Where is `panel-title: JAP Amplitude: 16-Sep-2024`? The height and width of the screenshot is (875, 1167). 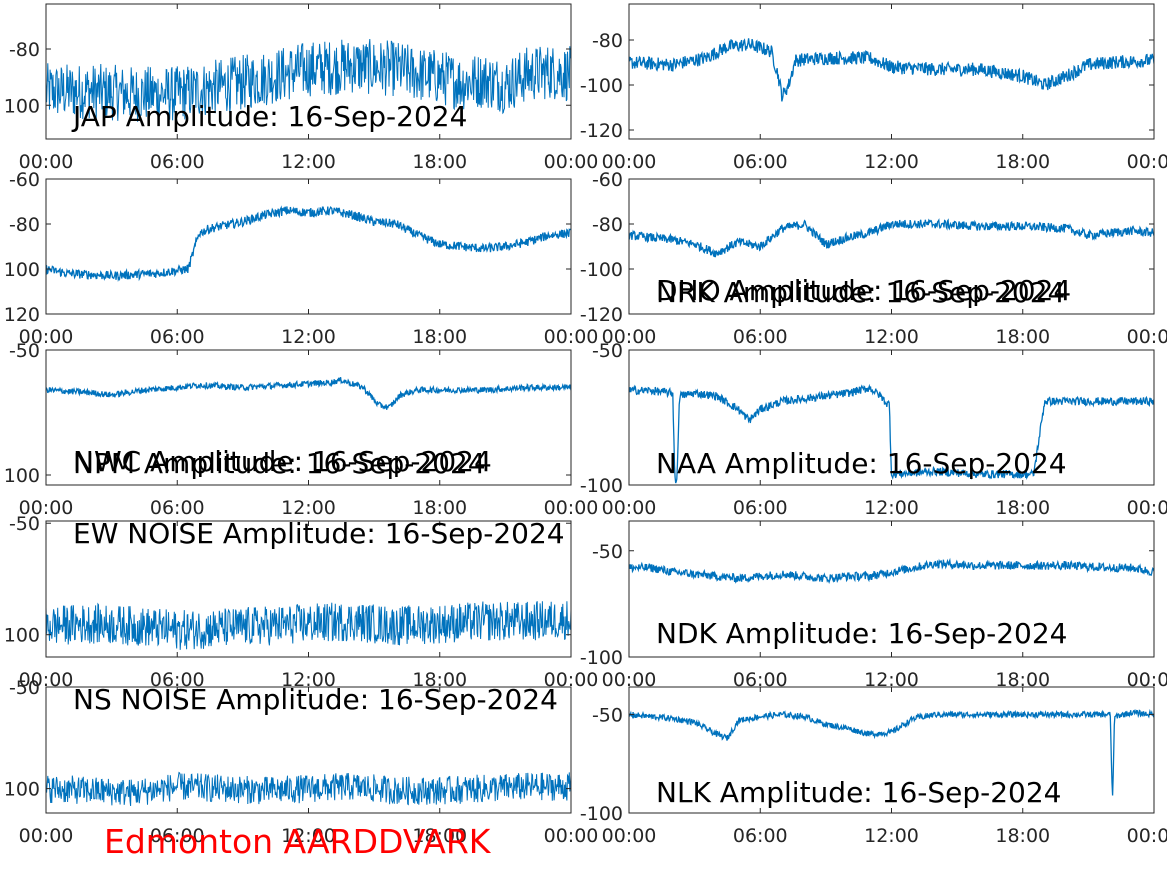 panel-title: JAP Amplitude: 16-Sep-2024 is located at coordinates (269, 116).